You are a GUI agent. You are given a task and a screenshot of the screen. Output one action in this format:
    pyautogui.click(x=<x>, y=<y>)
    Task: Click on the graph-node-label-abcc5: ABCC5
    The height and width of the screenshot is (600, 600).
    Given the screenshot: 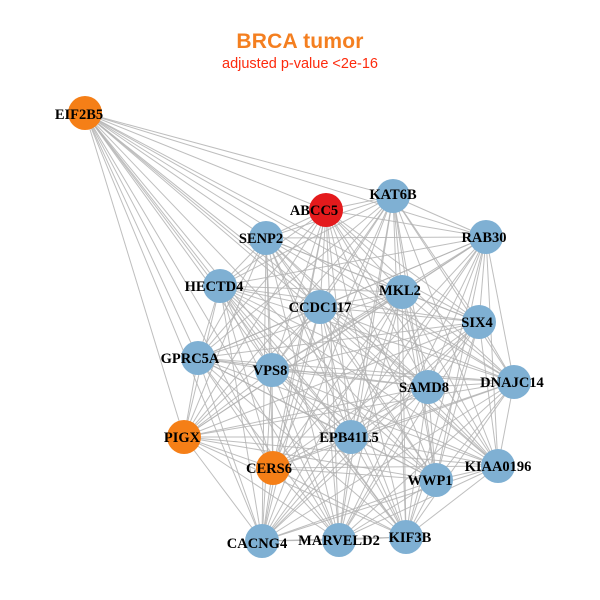 What is the action you would take?
    pyautogui.click(x=314, y=211)
    